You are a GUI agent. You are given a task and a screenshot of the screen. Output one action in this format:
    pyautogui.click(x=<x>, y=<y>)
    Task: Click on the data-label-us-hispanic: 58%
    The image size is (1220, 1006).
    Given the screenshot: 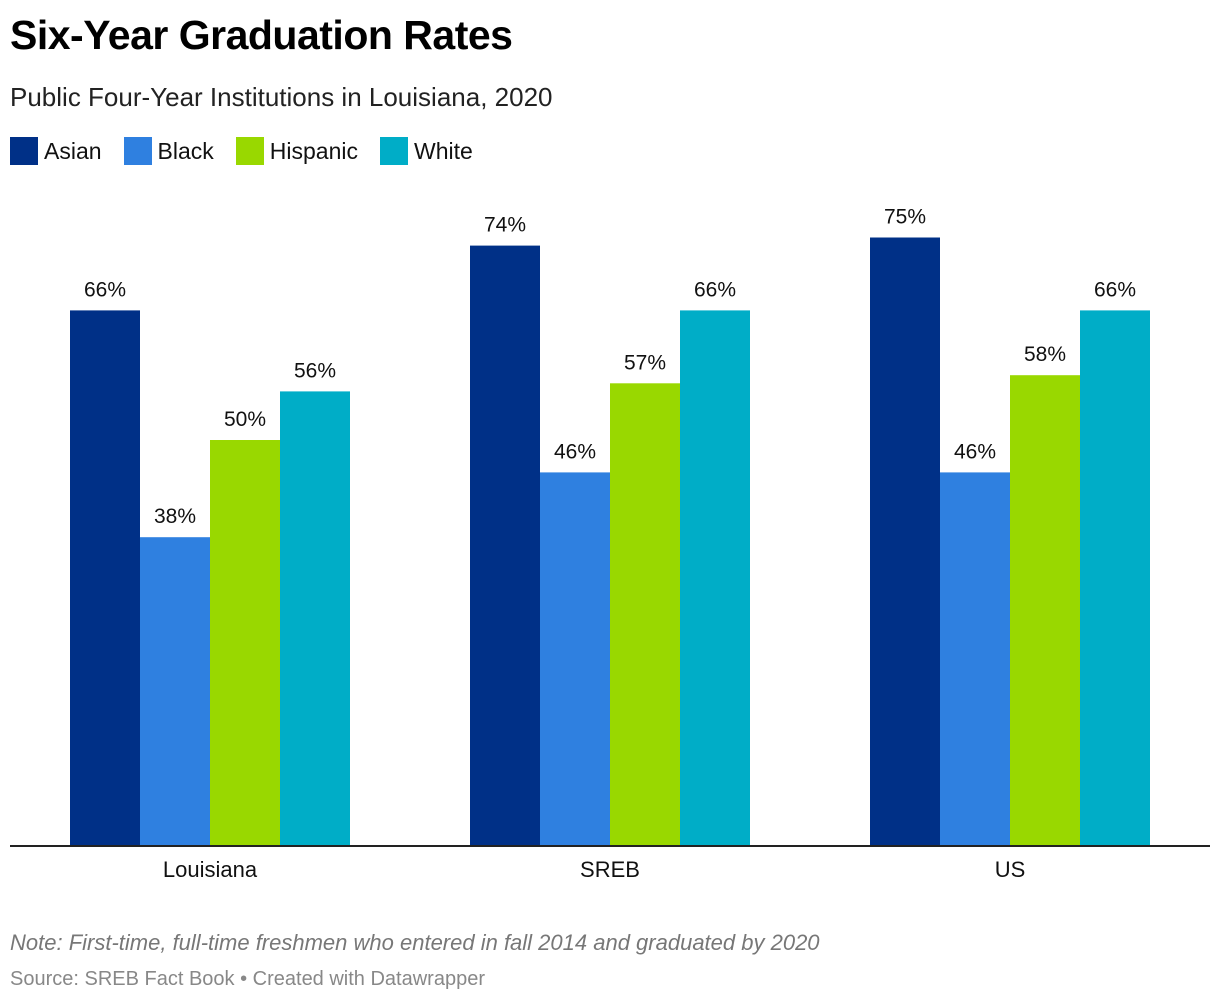 What is the action you would take?
    pyautogui.click(x=1045, y=354)
    